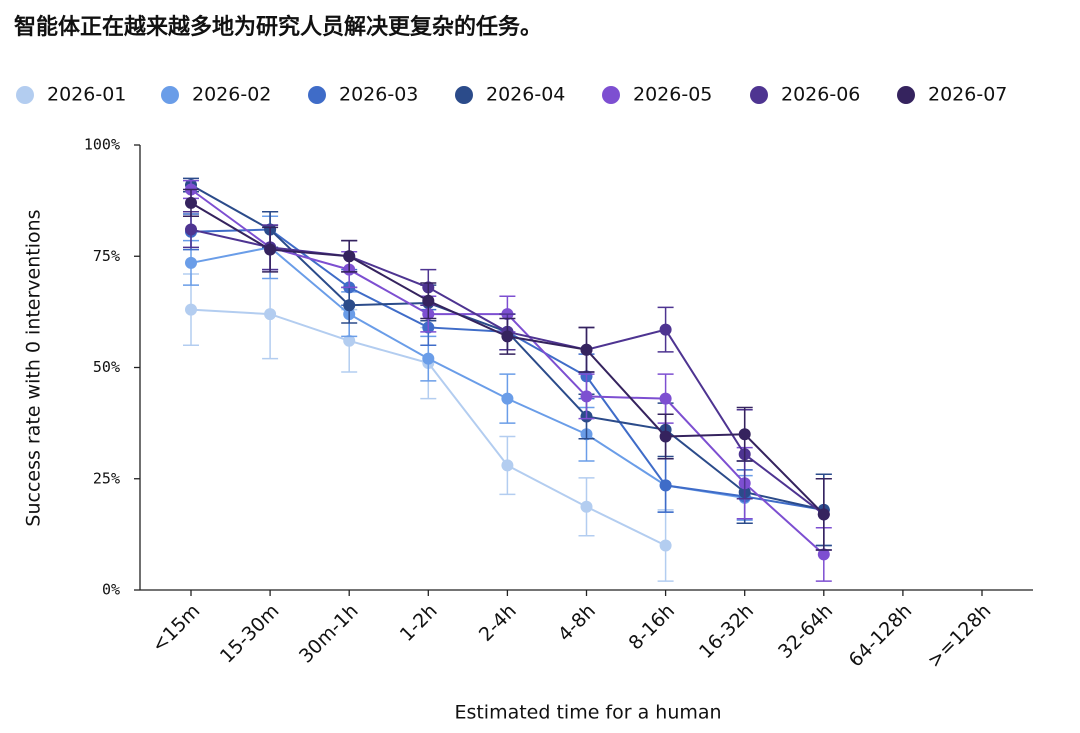  Describe the element at coordinates (651, 627) in the screenshot. I see `x-tick-label: 8-16h` at that location.